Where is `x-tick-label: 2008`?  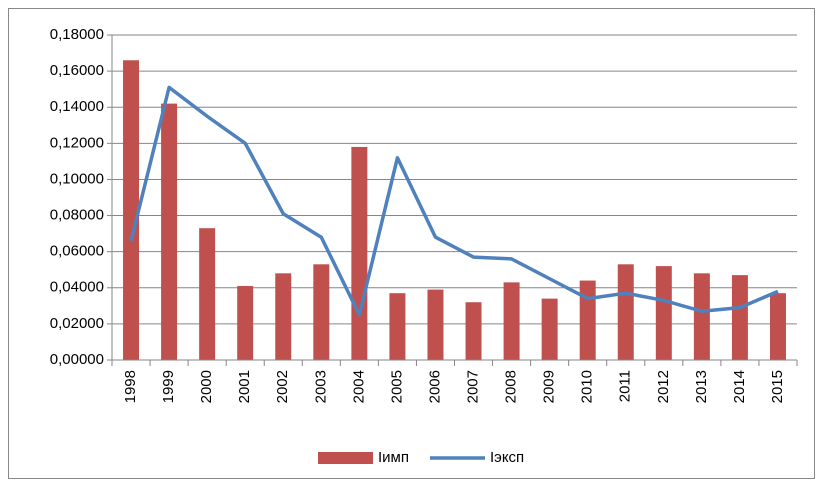
x-tick-label: 2008 is located at coordinates (511, 386).